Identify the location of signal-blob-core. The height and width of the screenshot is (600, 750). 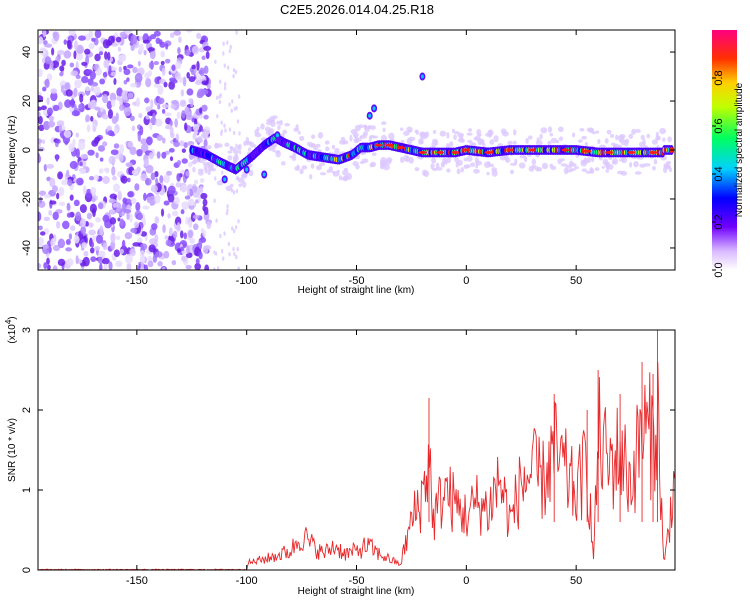
(225, 179).